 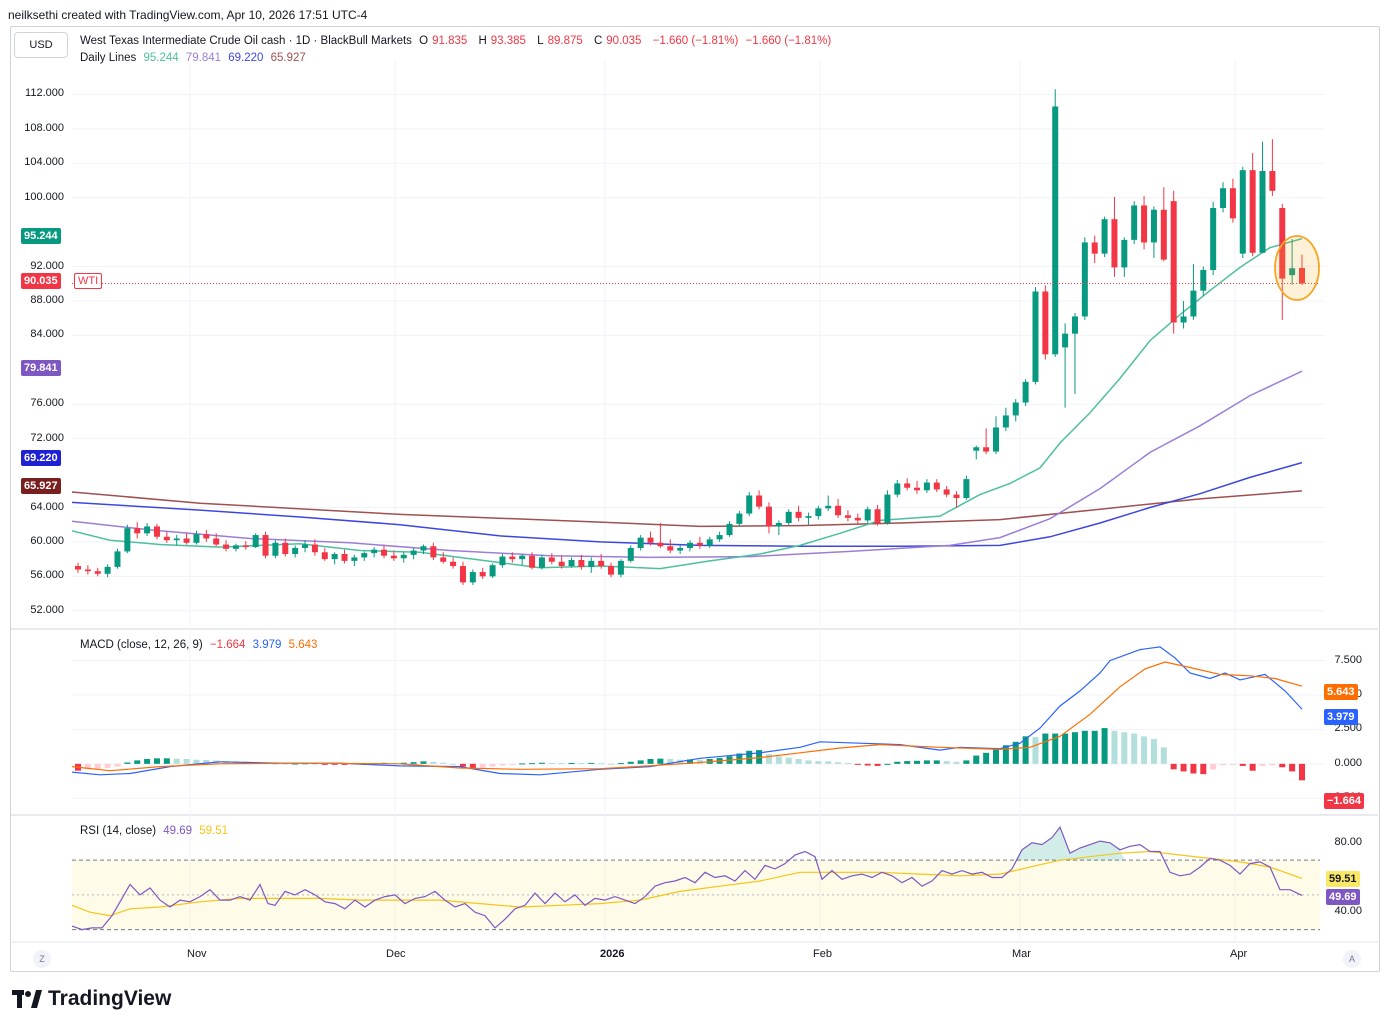 I want to click on time-label-2026: 2026, so click(x=612, y=954).